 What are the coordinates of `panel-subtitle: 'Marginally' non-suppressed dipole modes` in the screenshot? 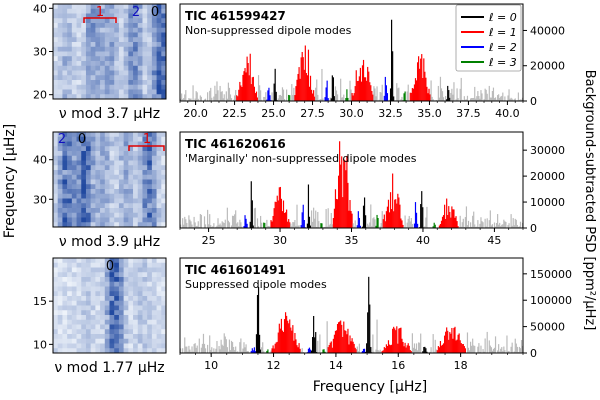 It's located at (301, 158).